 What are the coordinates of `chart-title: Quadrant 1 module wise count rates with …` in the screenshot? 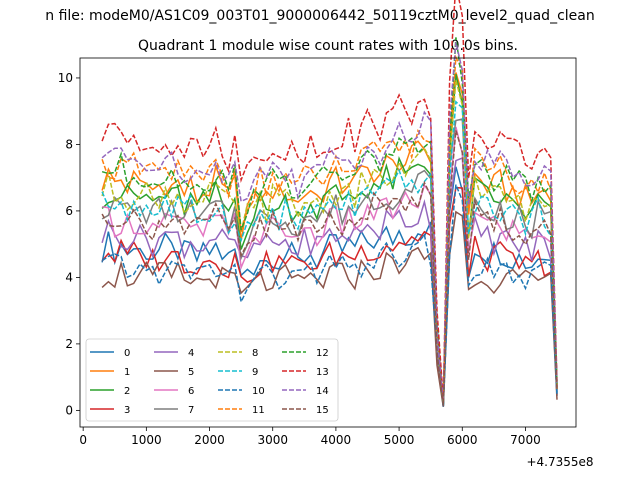 It's located at (328, 46).